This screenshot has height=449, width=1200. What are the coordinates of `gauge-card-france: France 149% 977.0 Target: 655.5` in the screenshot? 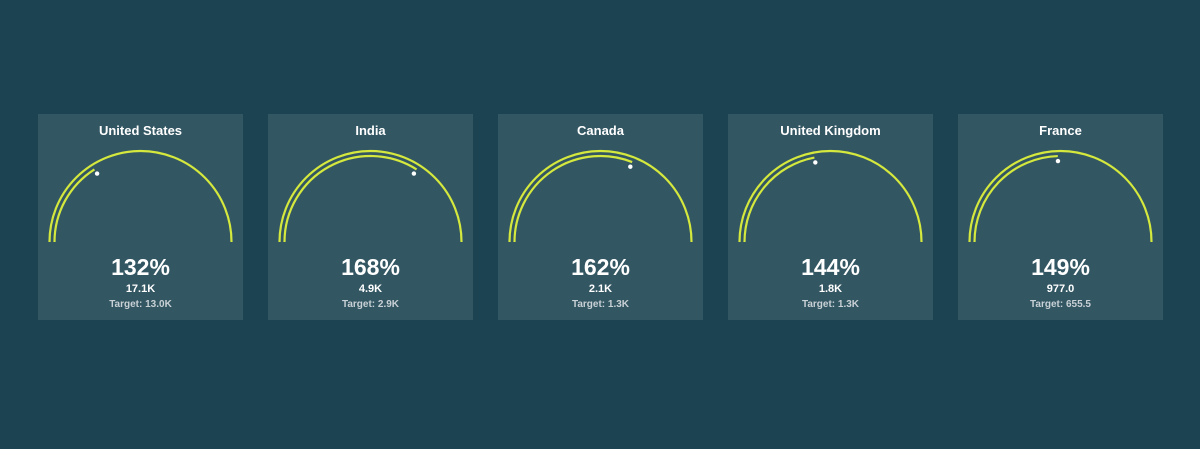 It's located at (1060, 217).